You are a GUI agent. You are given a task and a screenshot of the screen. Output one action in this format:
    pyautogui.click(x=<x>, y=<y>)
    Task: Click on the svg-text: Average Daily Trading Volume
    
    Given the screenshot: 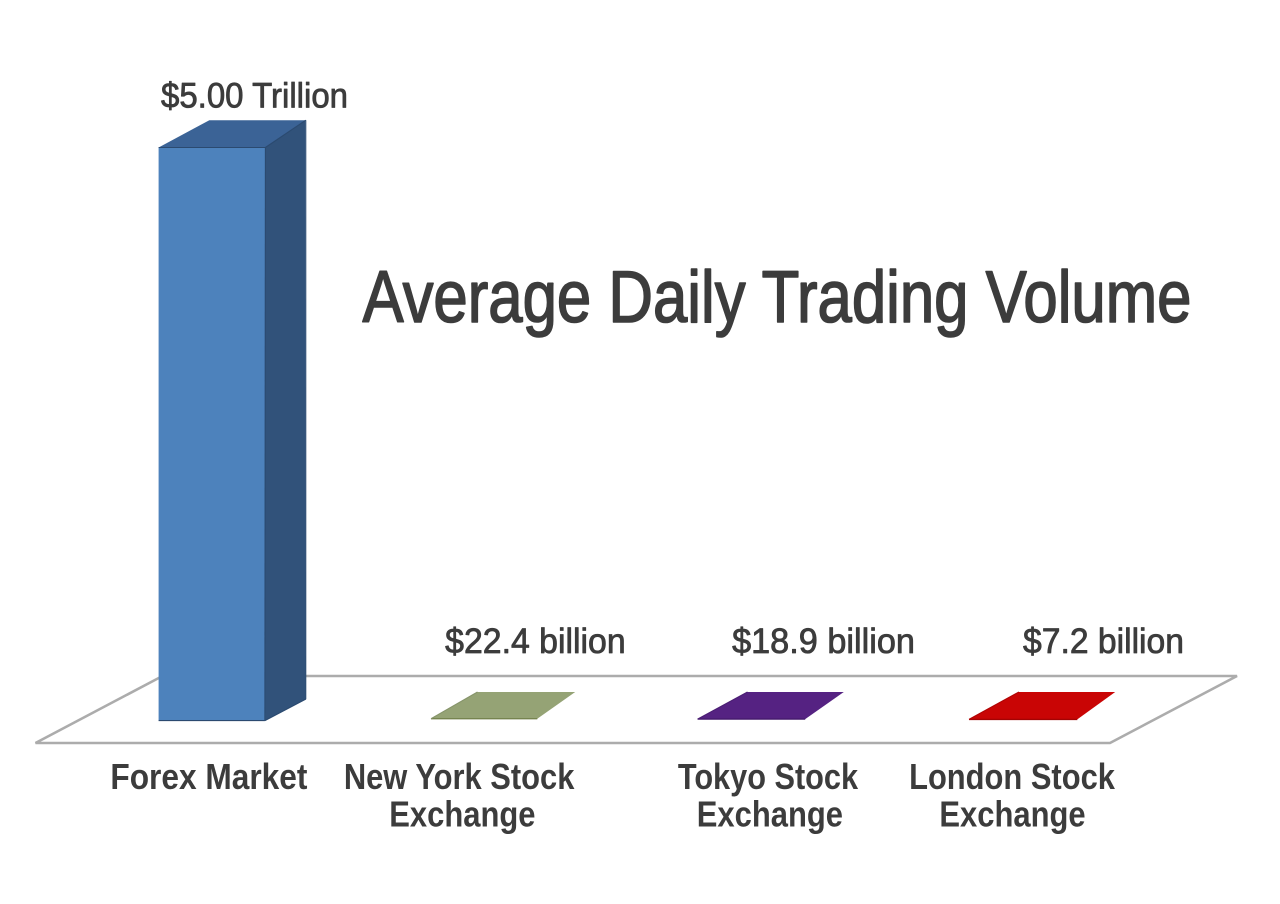 What is the action you would take?
    pyautogui.click(x=777, y=297)
    